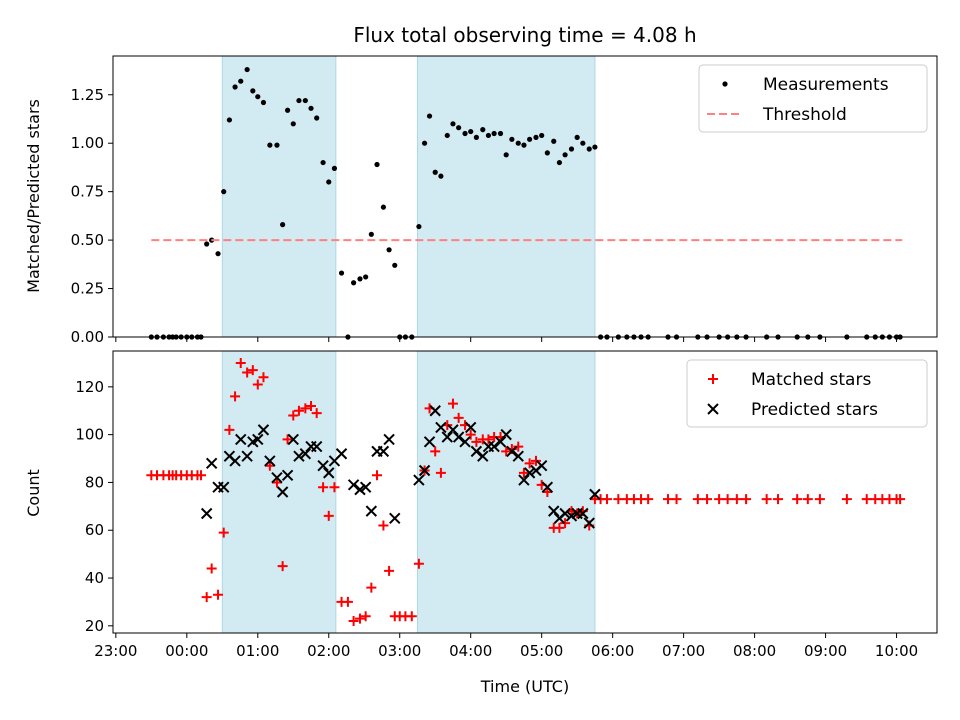 The height and width of the screenshot is (720, 960). I want to click on legend: Measurements Threshold, so click(813, 98).